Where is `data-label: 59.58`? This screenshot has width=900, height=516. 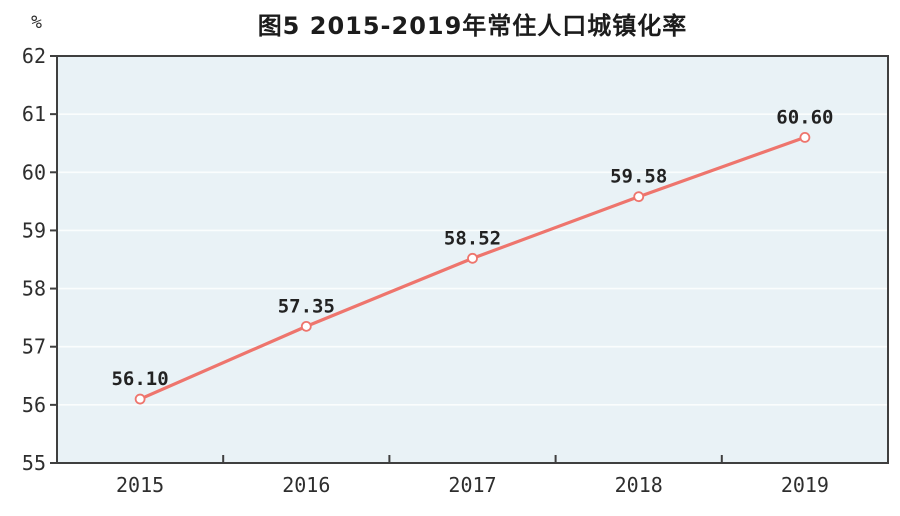
data-label: 59.58 is located at coordinates (638, 177).